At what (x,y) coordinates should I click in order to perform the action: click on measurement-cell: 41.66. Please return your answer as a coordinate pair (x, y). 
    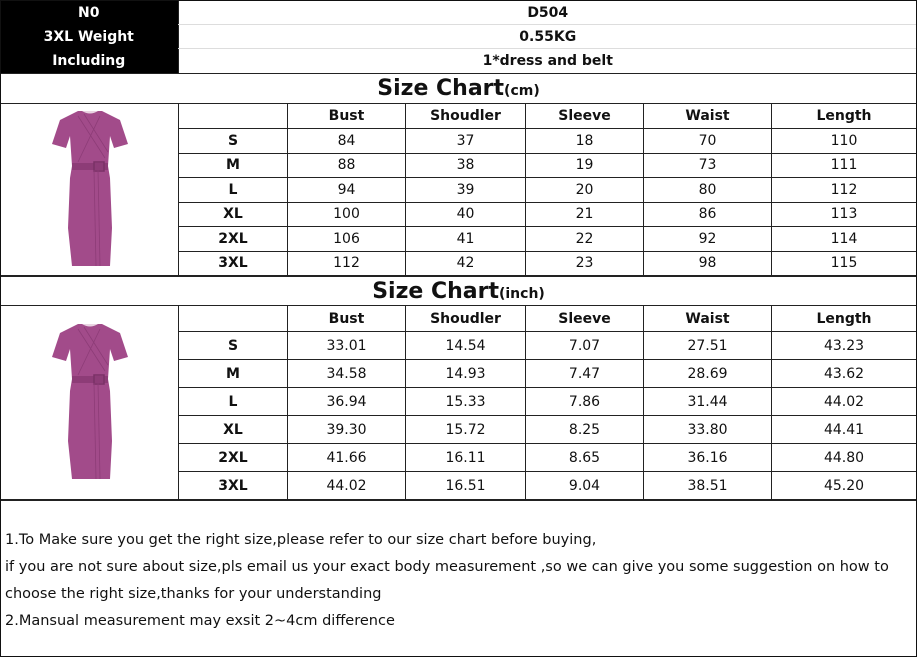
    Looking at the image, I should click on (346, 457).